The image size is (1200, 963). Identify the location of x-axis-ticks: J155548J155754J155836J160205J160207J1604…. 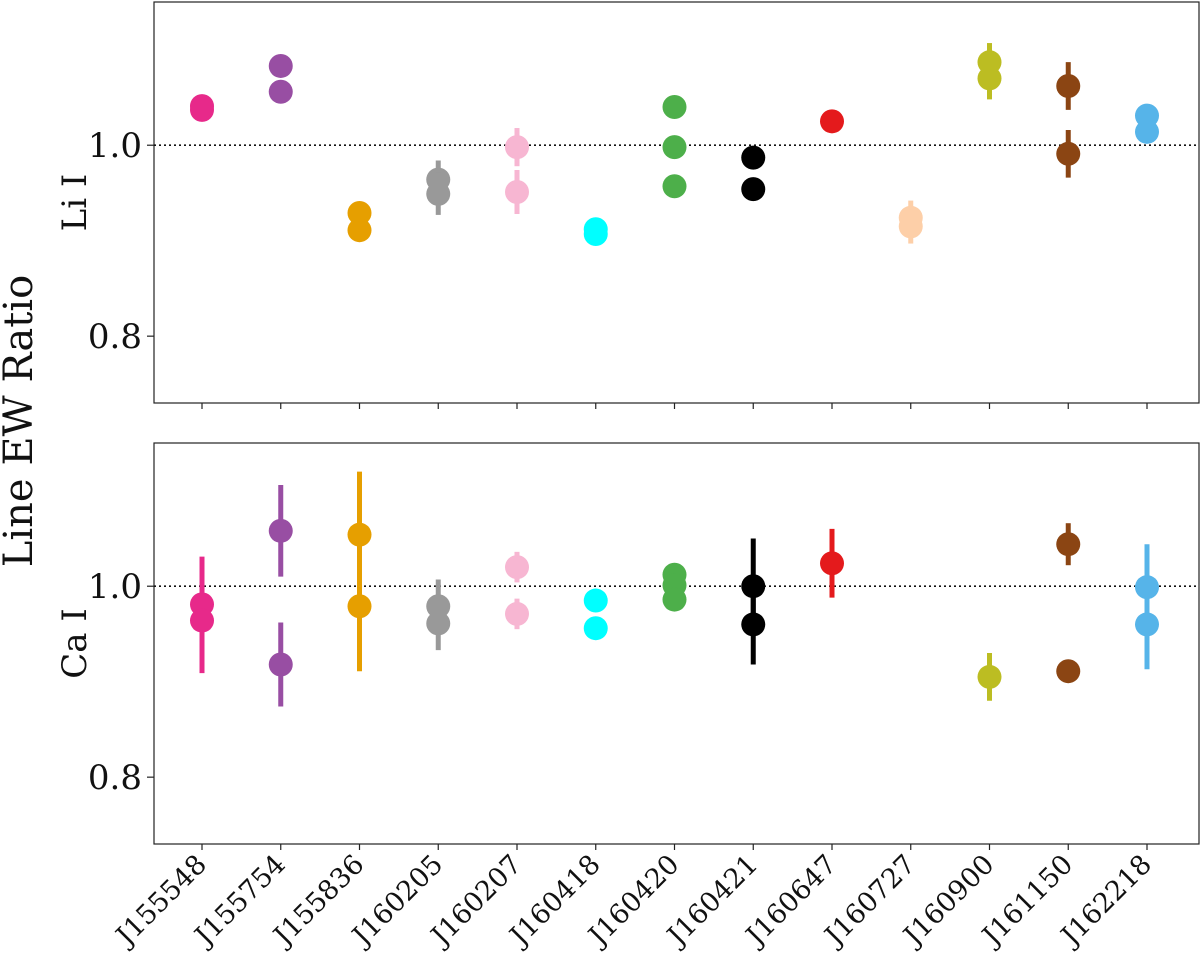
(633, 901).